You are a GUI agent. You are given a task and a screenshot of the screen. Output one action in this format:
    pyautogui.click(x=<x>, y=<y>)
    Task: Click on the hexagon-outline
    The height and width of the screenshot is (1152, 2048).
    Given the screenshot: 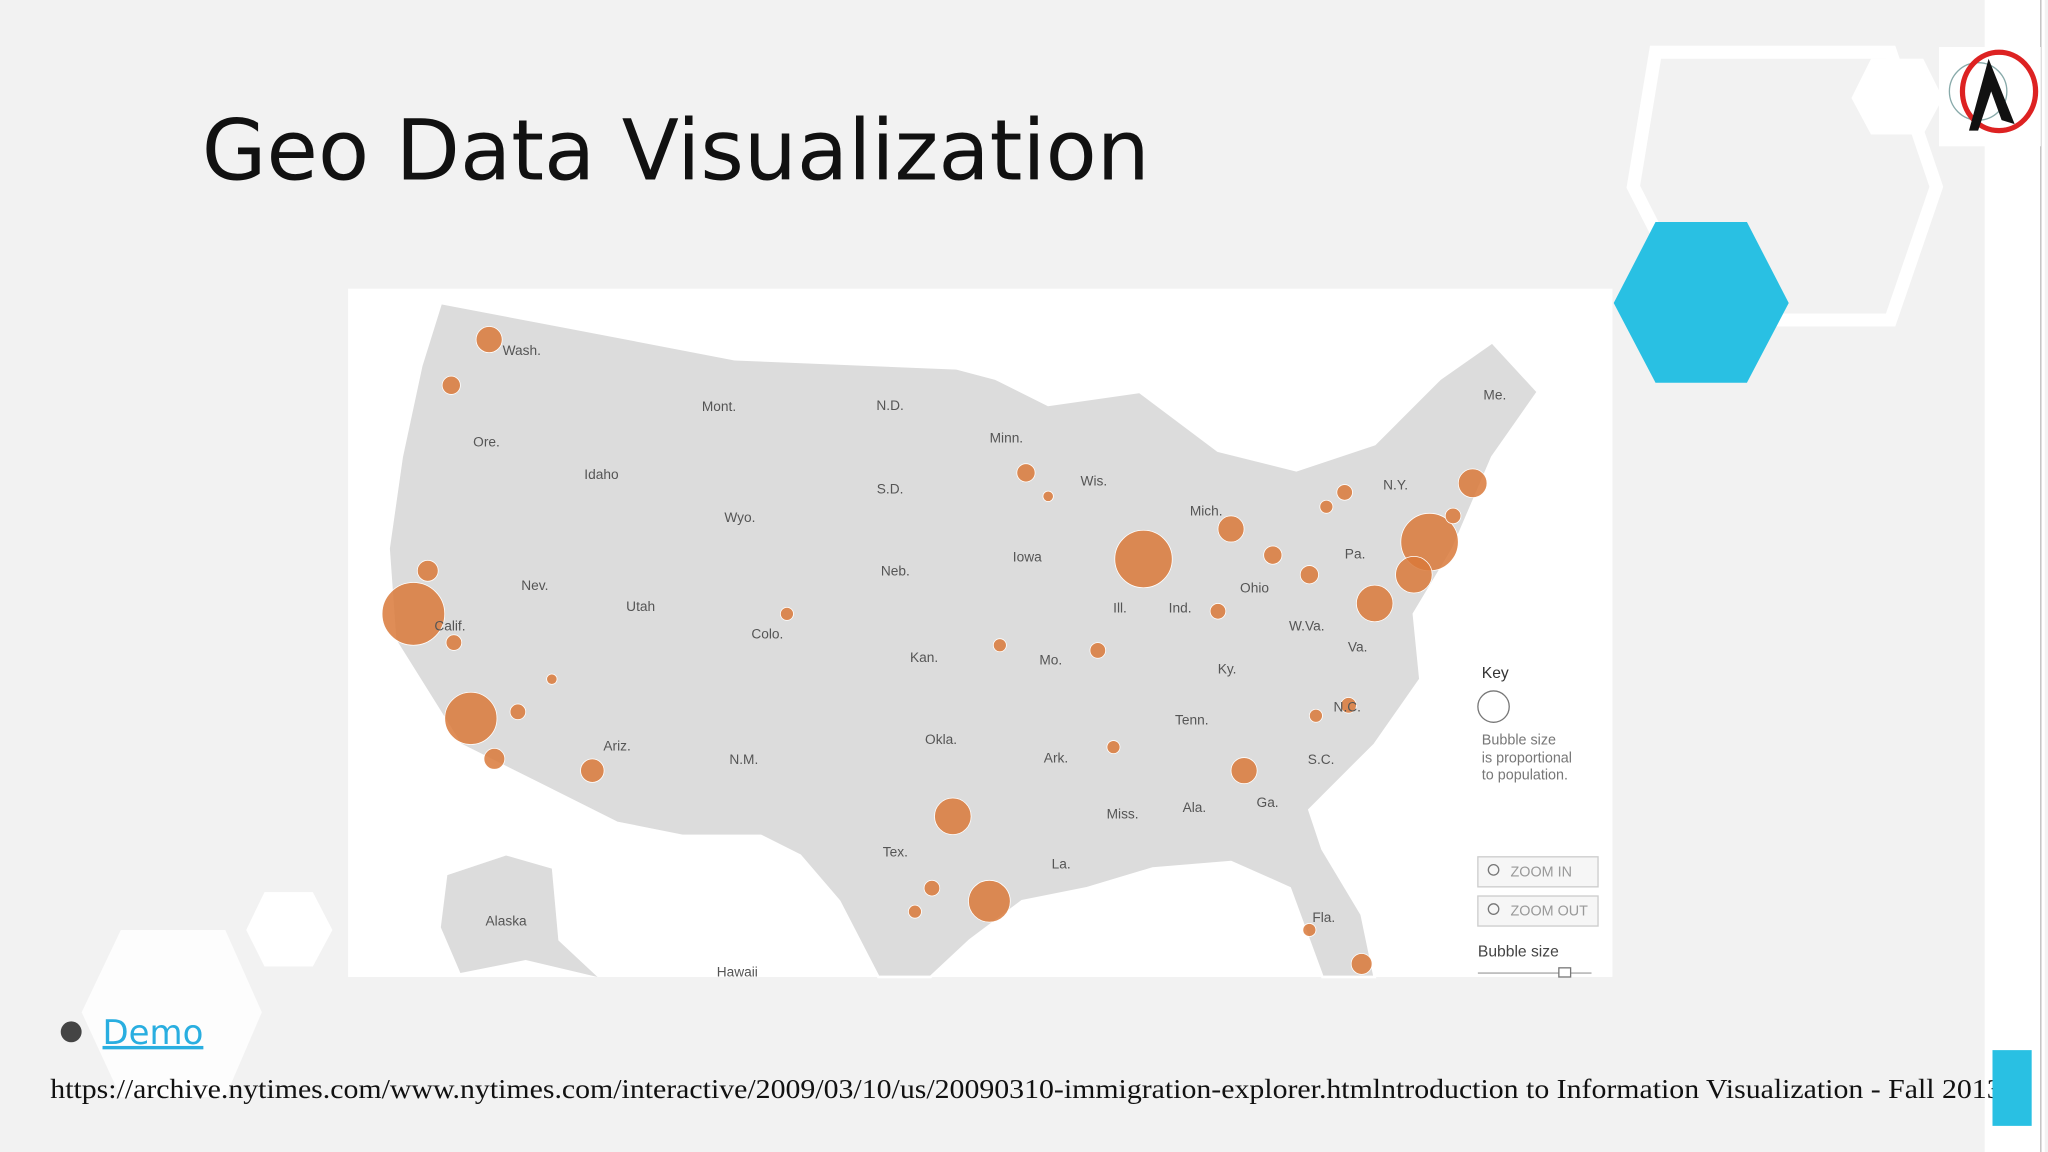 What is the action you would take?
    pyautogui.click(x=1785, y=186)
    